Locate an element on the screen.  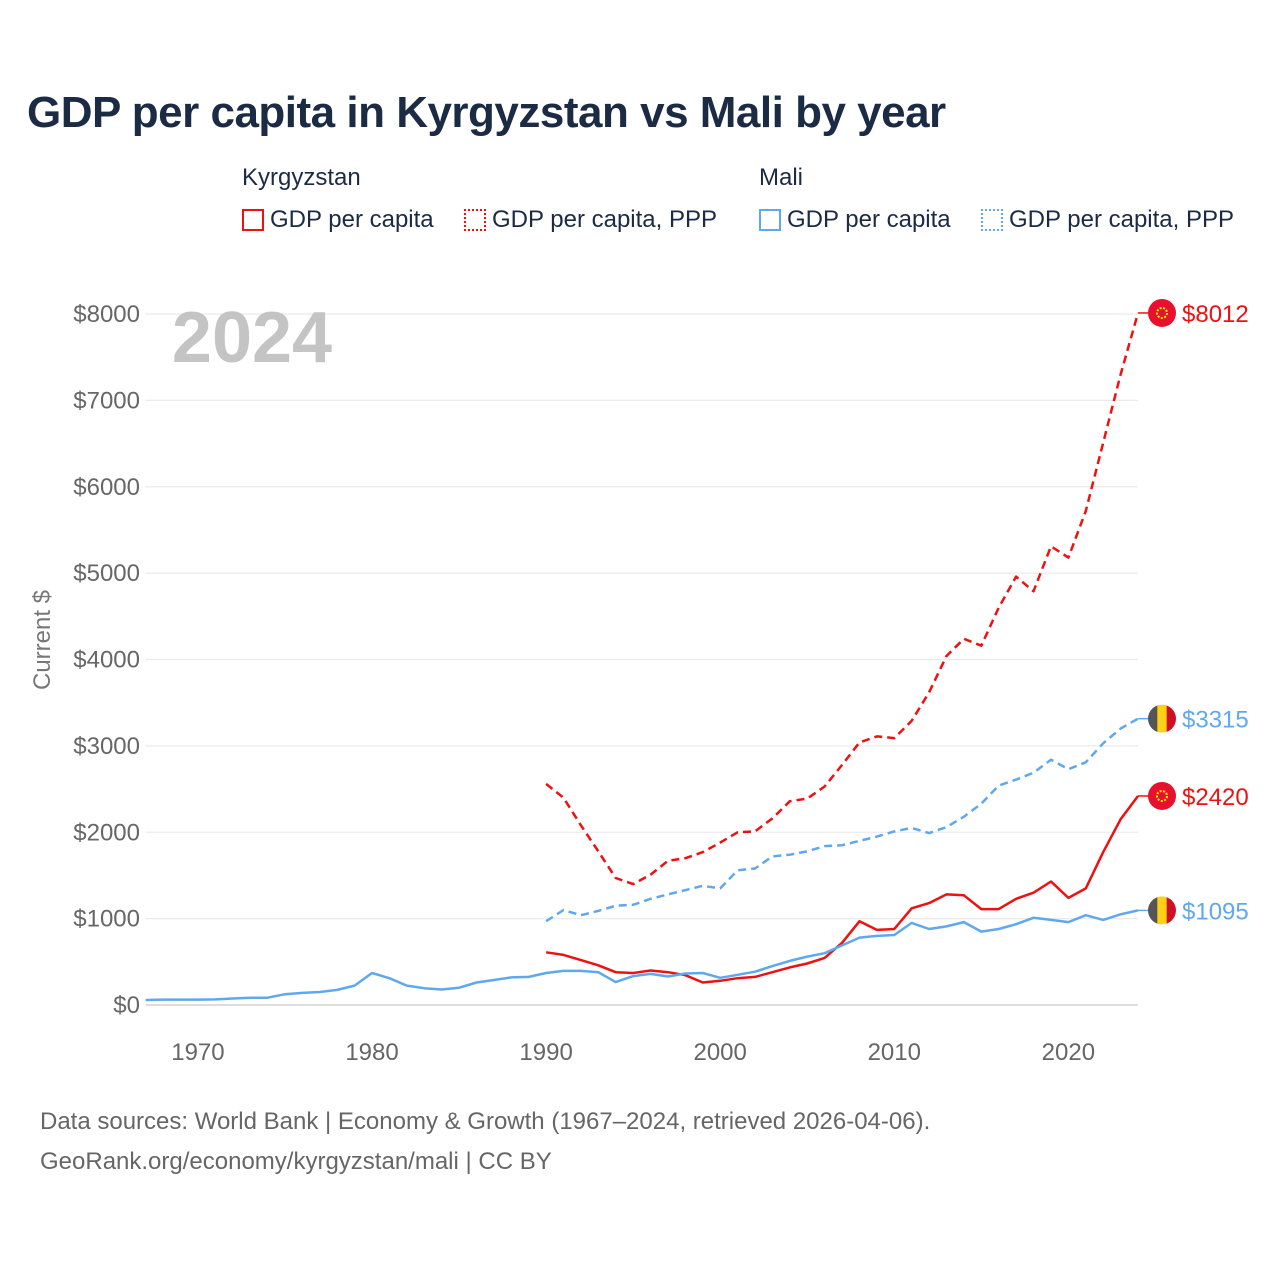
x-tick-label: 1990 is located at coordinates (545, 1052).